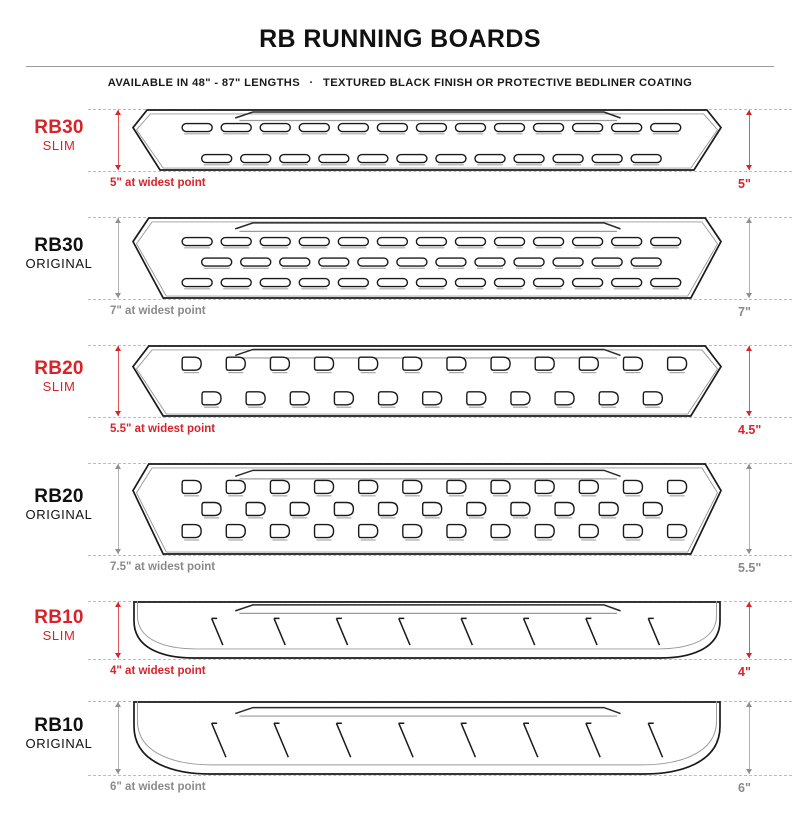 Image resolution: width=800 pixels, height=813 pixels. I want to click on product-label: RB10 SLIM, so click(59, 625).